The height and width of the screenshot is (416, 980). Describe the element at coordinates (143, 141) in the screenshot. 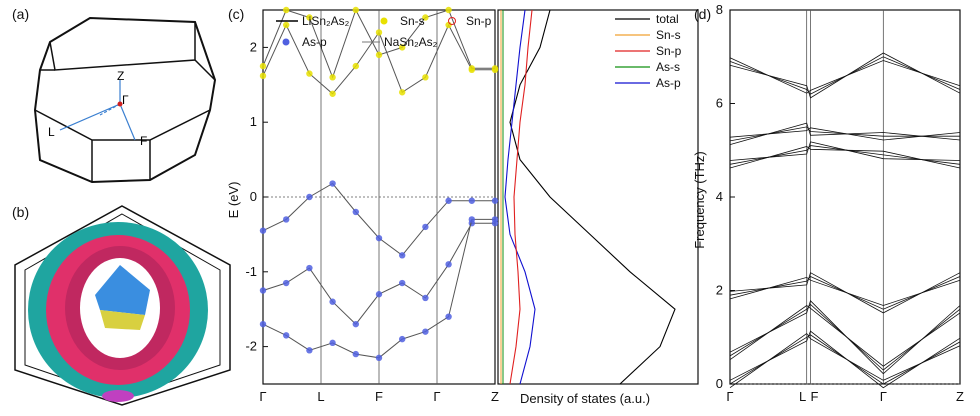

I see `bz-point-f: F` at that location.